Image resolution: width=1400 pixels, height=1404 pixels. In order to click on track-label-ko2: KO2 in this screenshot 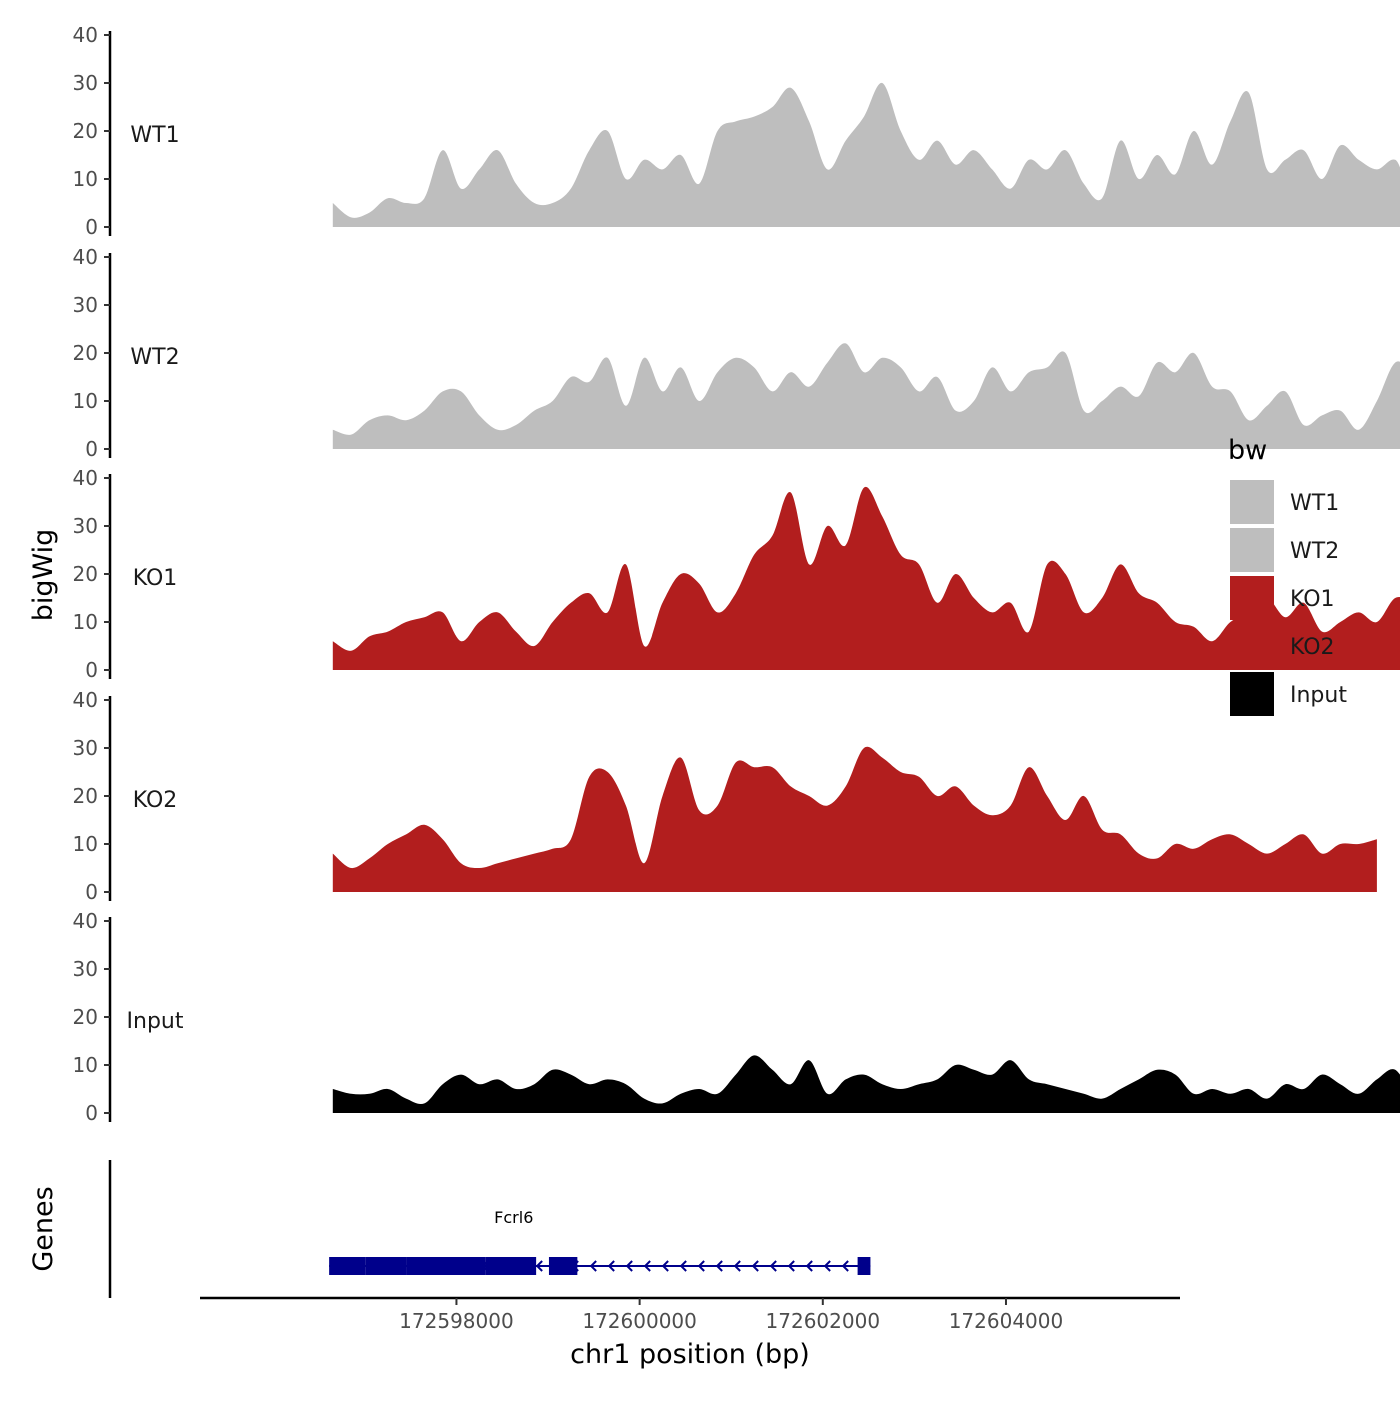, I will do `click(155, 800)`.